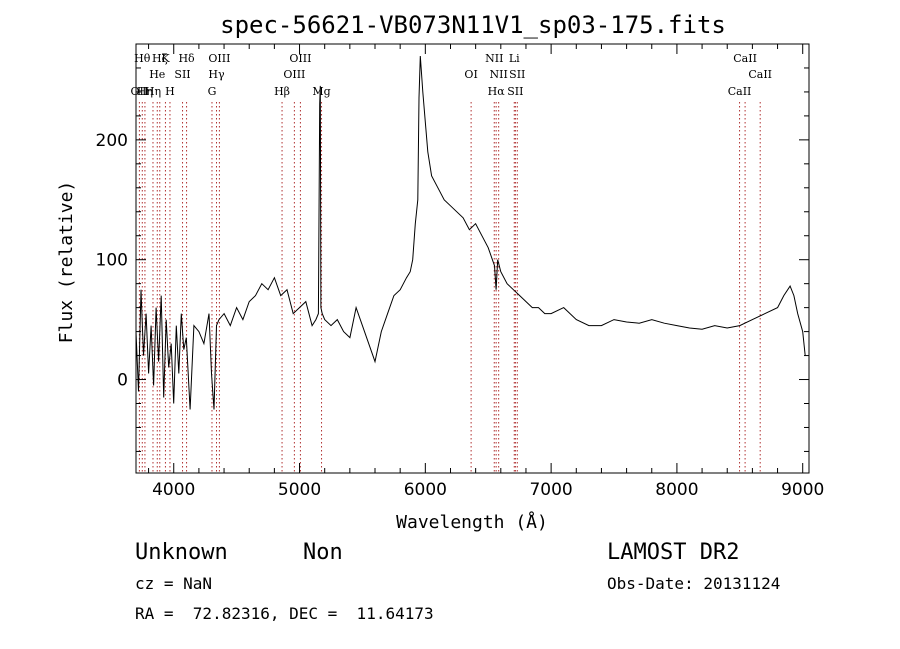 This screenshot has height=649, width=900. Describe the element at coordinates (66, 262) in the screenshot. I see `y-axis-label: Flux (relative)` at that location.